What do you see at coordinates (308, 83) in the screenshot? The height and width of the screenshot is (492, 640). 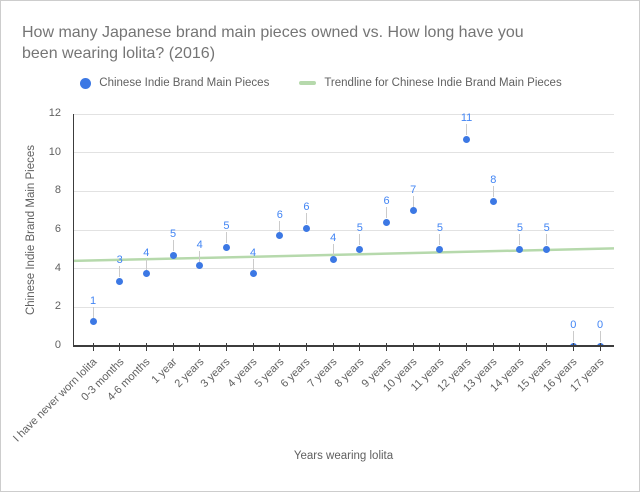 I see `trendline-line-marker-icon` at bounding box center [308, 83].